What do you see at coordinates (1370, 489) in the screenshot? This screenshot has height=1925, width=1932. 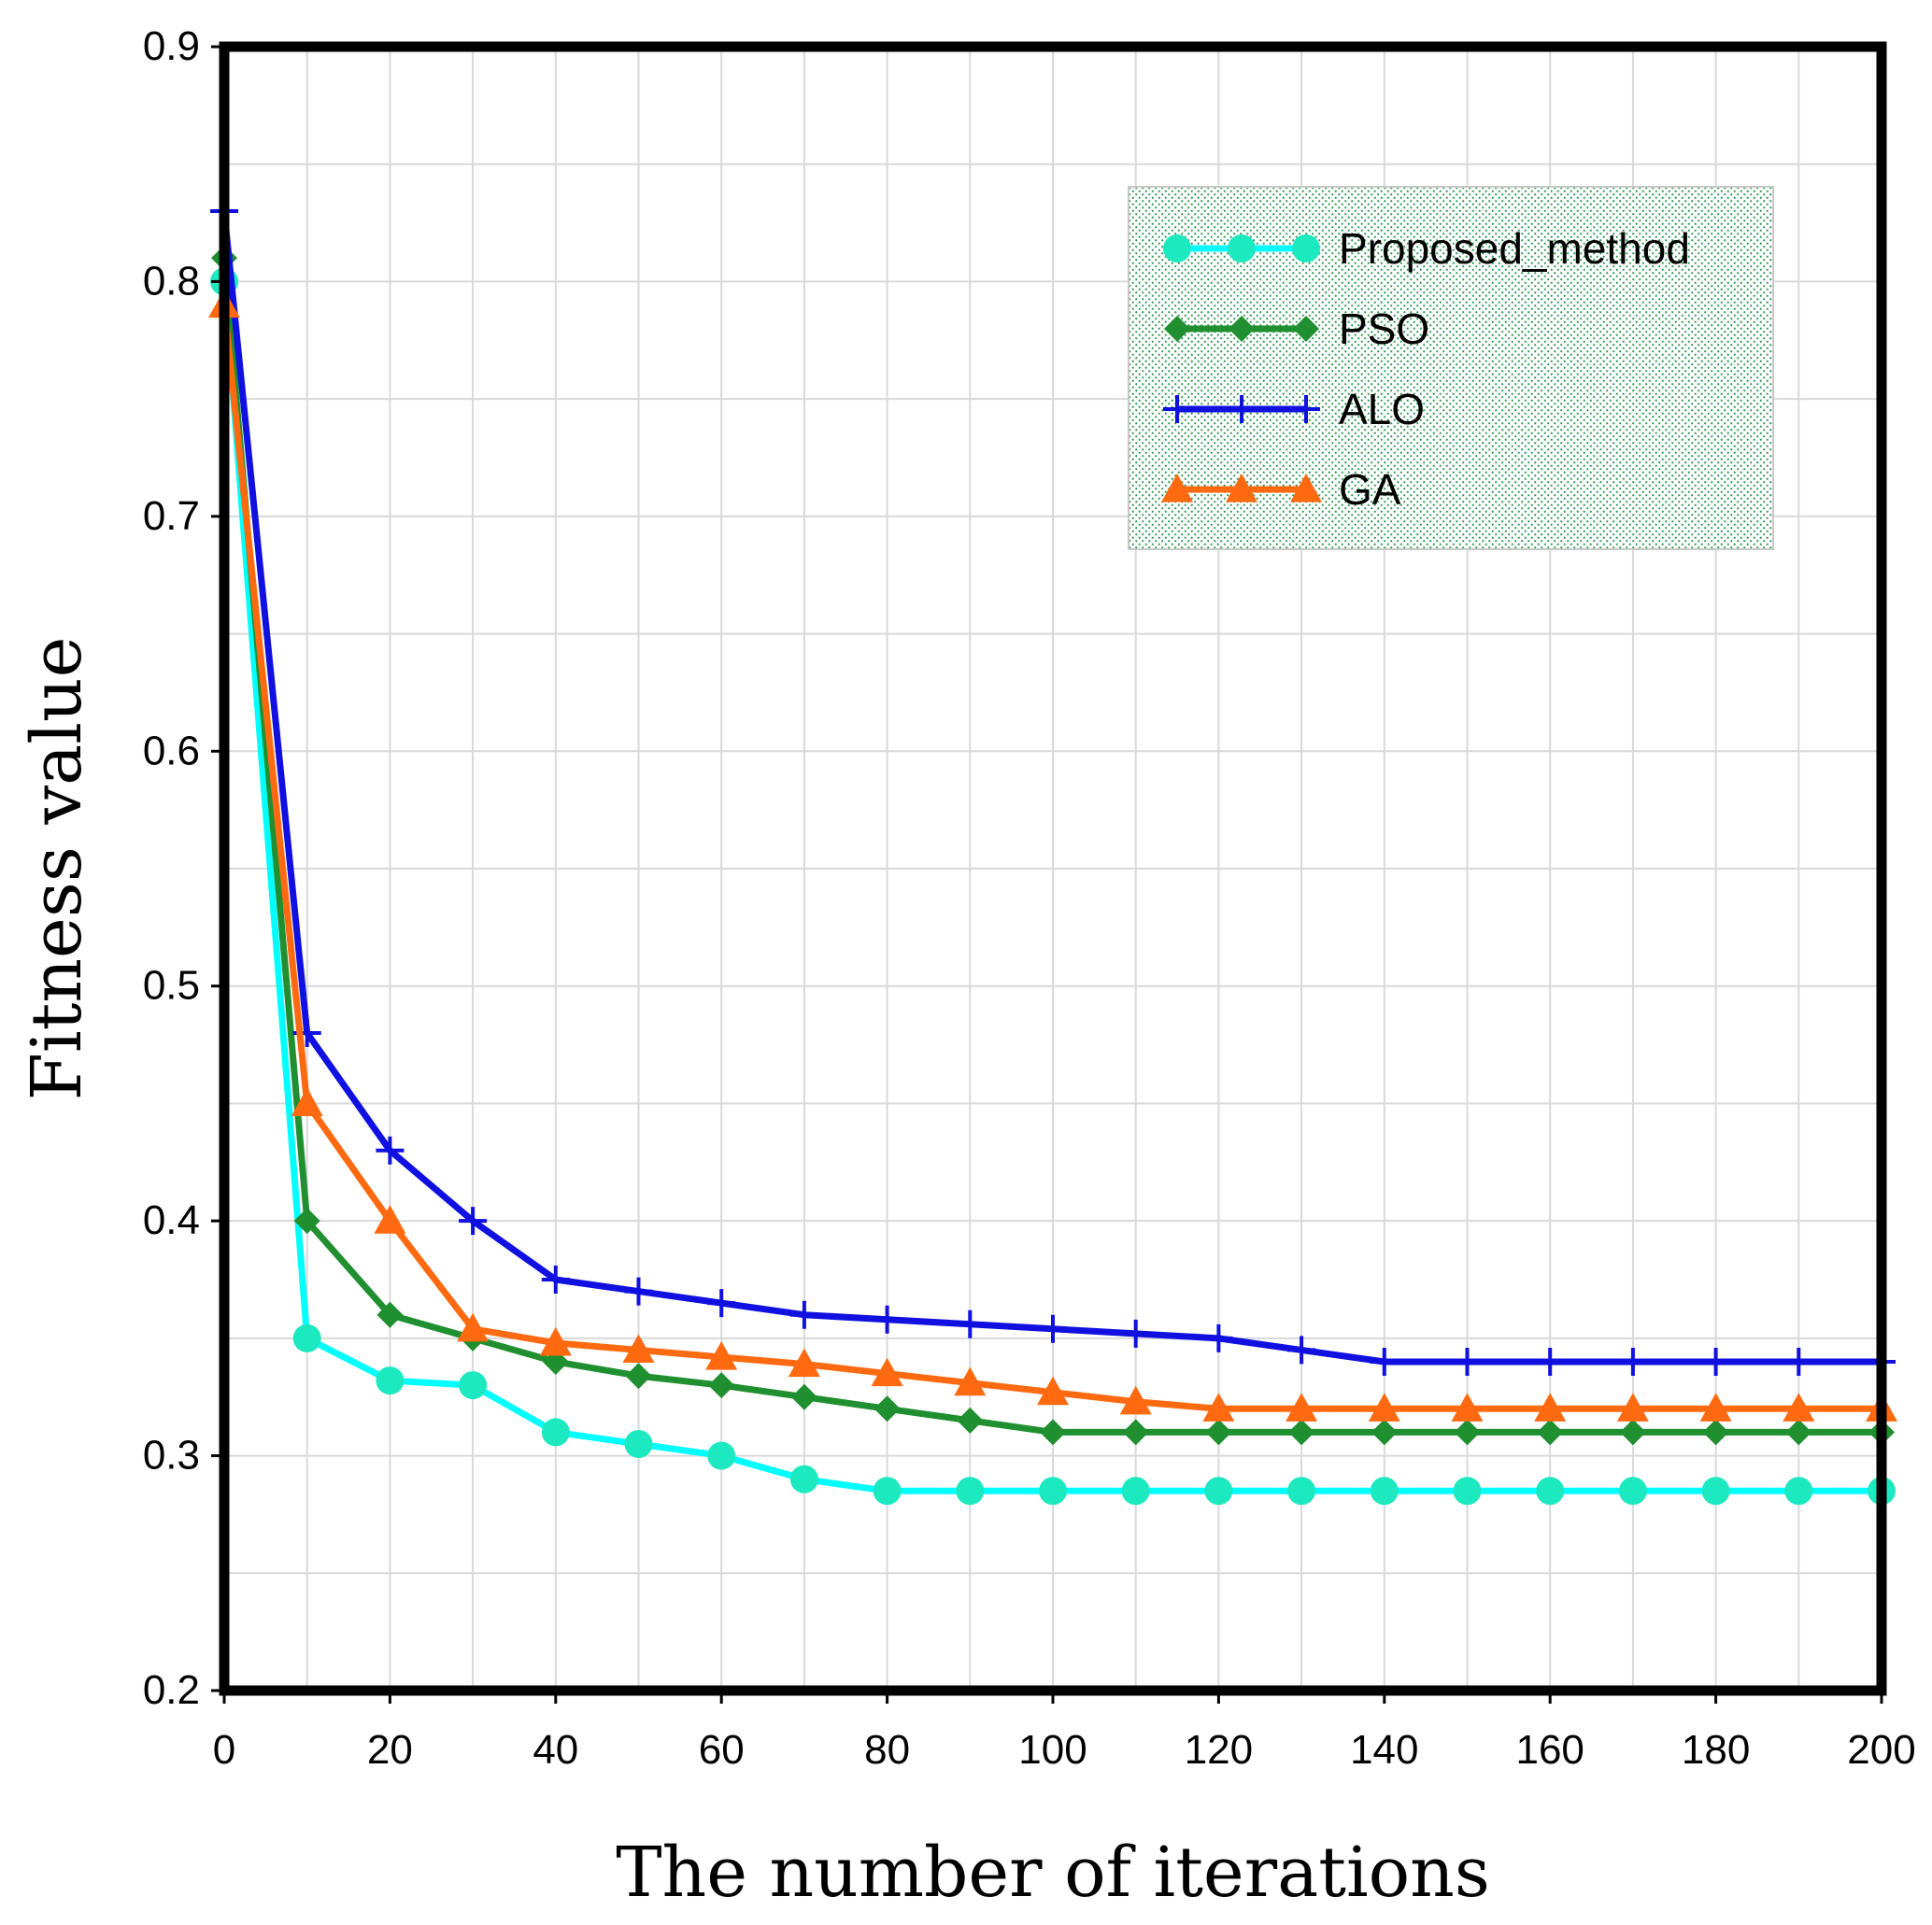 I see `legend-label: GA` at bounding box center [1370, 489].